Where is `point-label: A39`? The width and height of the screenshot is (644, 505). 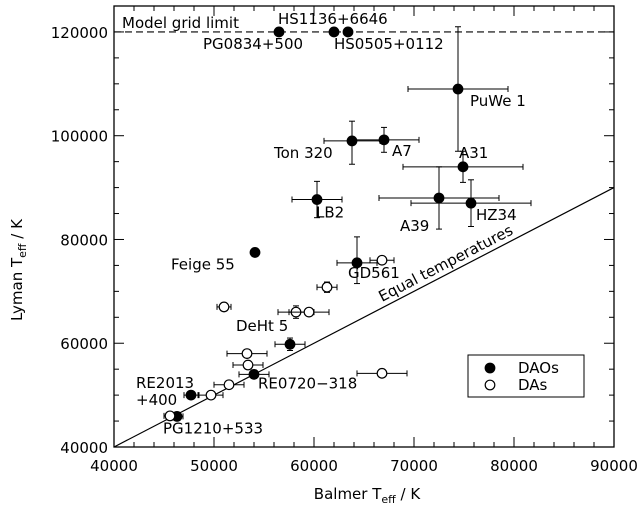
point-label: A39 is located at coordinates (414, 226).